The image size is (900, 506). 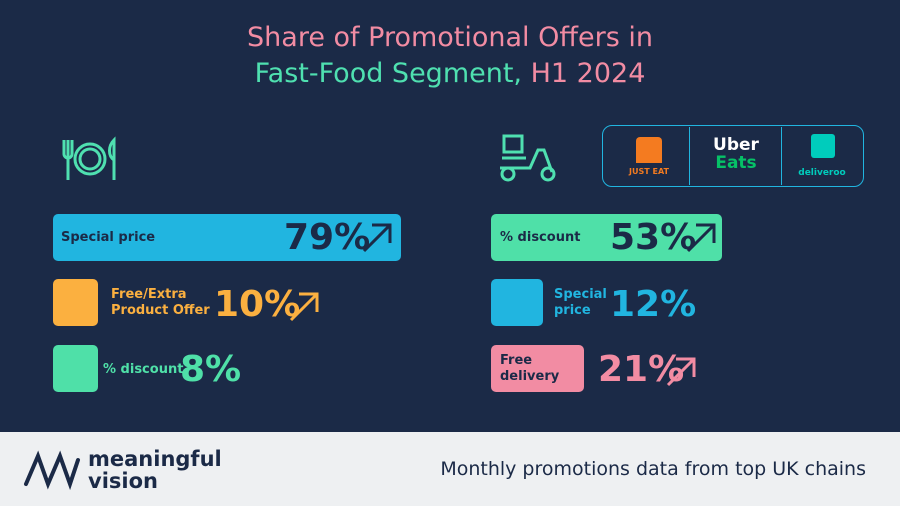 I want to click on dining-icon, so click(x=89, y=158).